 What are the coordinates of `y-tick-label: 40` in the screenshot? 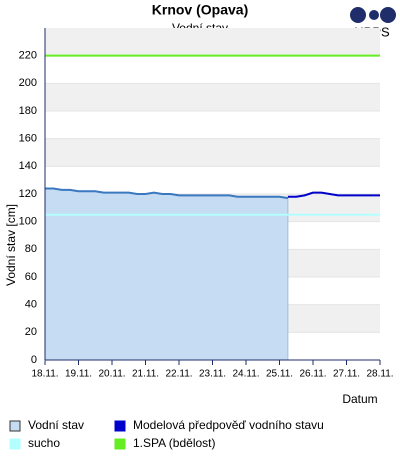 It's located at (31, 305).